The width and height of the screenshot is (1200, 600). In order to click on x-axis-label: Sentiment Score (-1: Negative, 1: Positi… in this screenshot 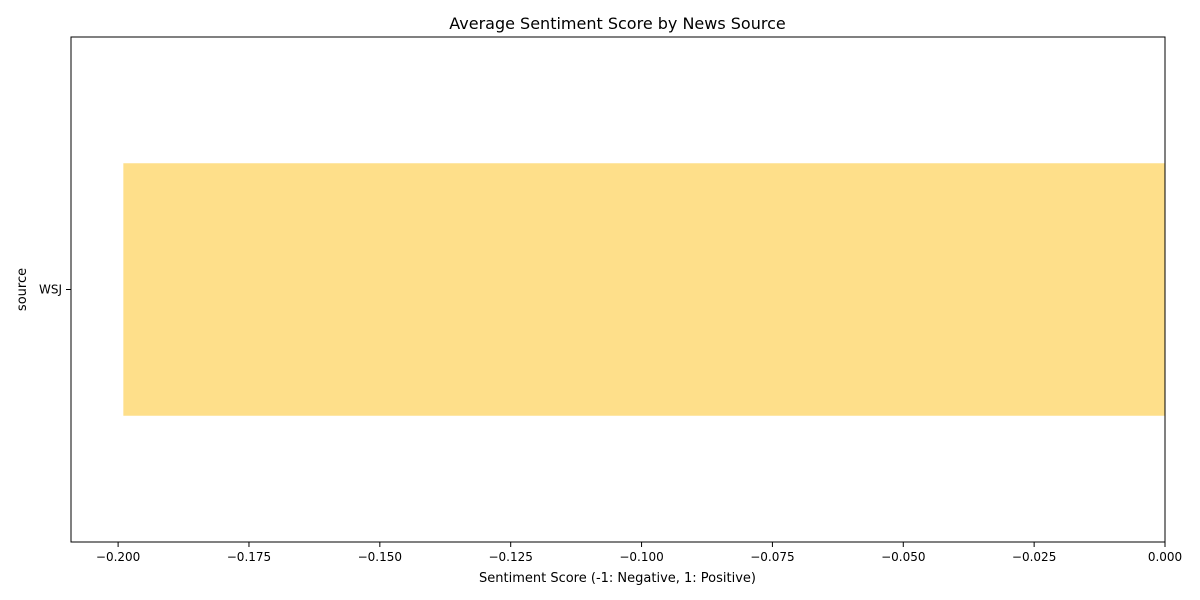, I will do `click(617, 578)`.